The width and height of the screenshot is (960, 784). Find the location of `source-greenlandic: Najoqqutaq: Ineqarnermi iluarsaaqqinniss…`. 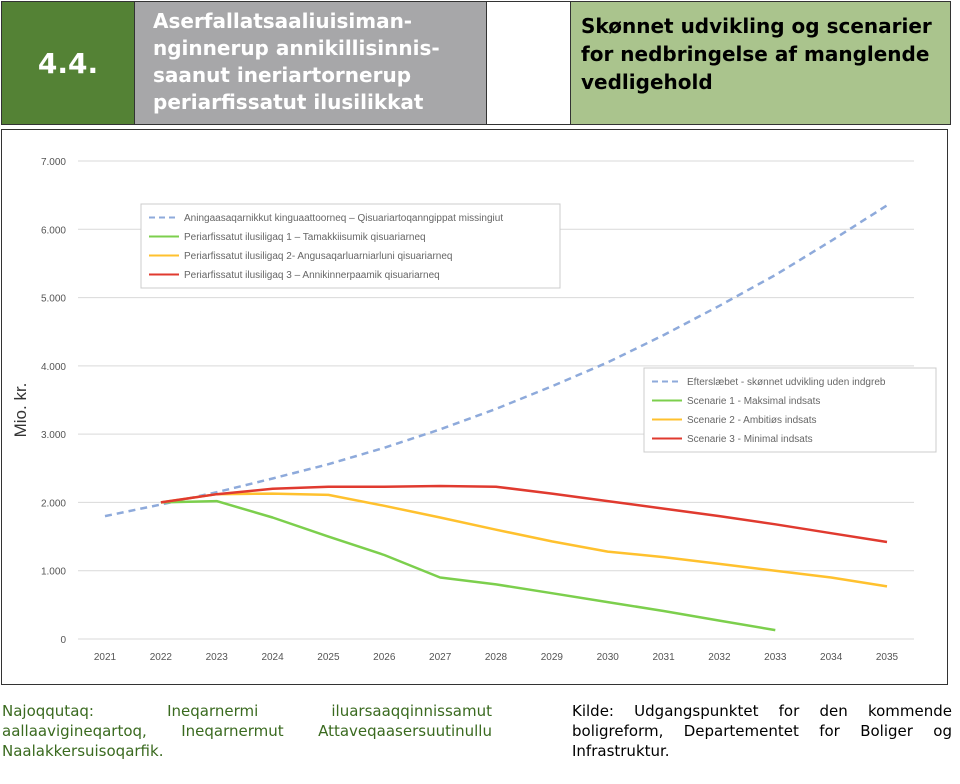

source-greenlandic: Najoqqutaq: Ineqarnermi iluarsaaqqinniss… is located at coordinates (247, 731).